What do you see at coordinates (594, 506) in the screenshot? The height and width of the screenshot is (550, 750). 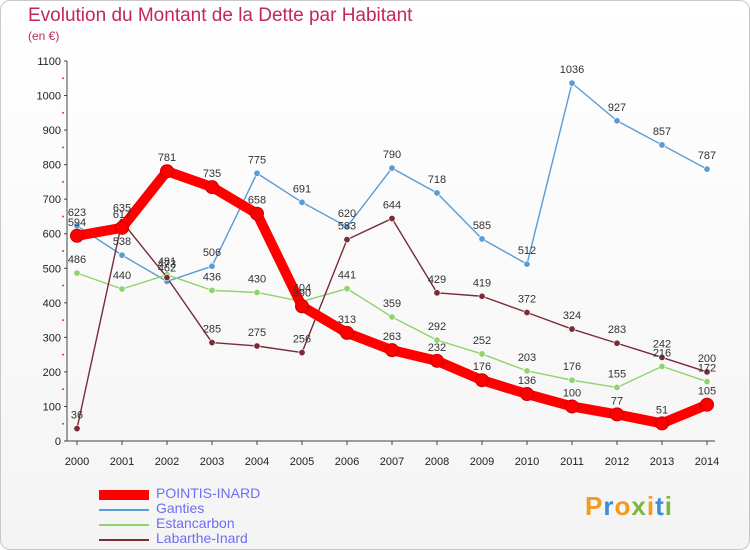 I see `logo-letter: P` at bounding box center [594, 506].